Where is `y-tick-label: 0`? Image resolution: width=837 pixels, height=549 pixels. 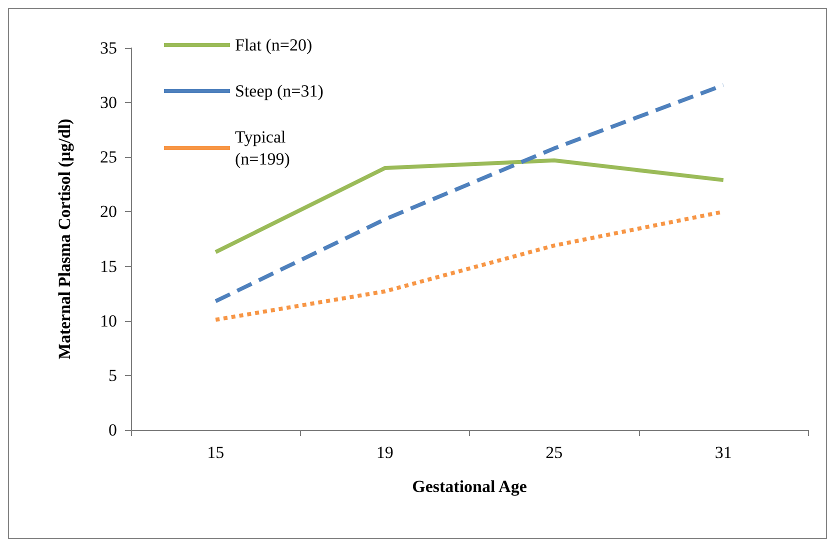
y-tick-label: 0 is located at coordinates (112, 430).